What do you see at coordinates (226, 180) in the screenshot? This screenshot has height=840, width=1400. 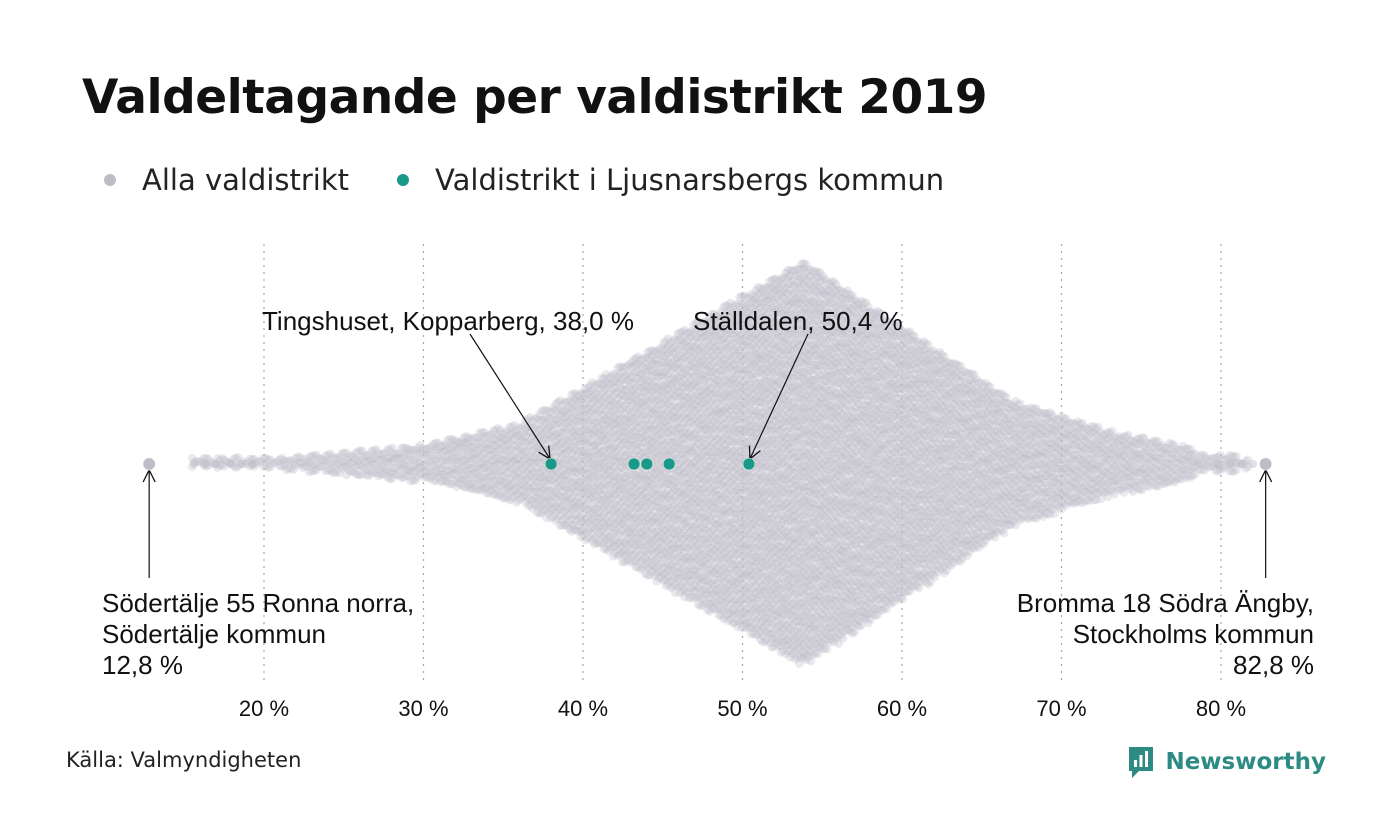 I see `legend-item-all: Alla valdistrikt` at bounding box center [226, 180].